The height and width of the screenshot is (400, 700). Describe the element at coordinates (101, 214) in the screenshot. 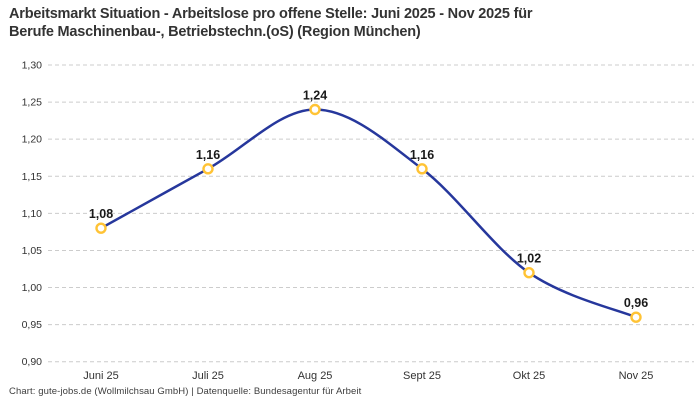

I see `data-point-label: 1,08` at that location.